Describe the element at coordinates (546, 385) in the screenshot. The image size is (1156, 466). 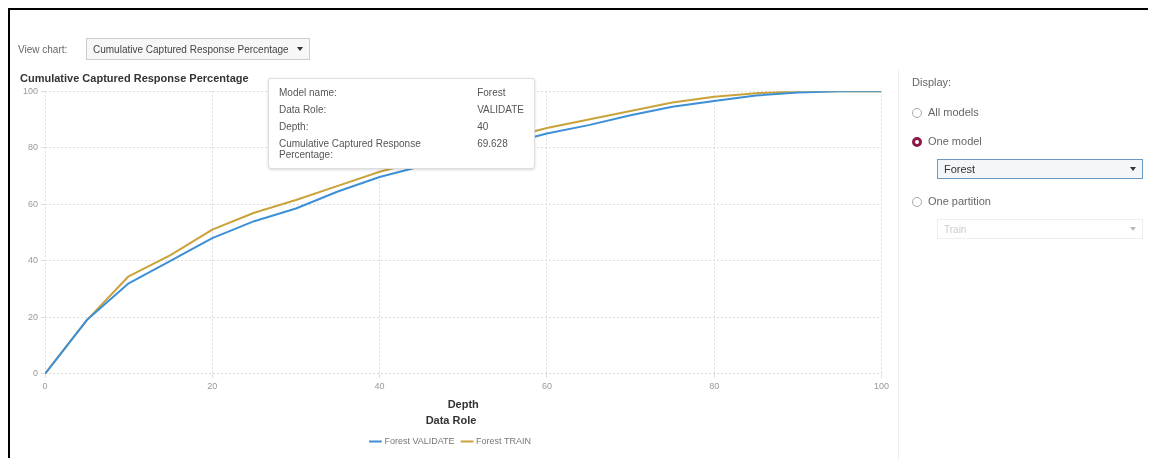
I see `x-tick-label: 60` at that location.